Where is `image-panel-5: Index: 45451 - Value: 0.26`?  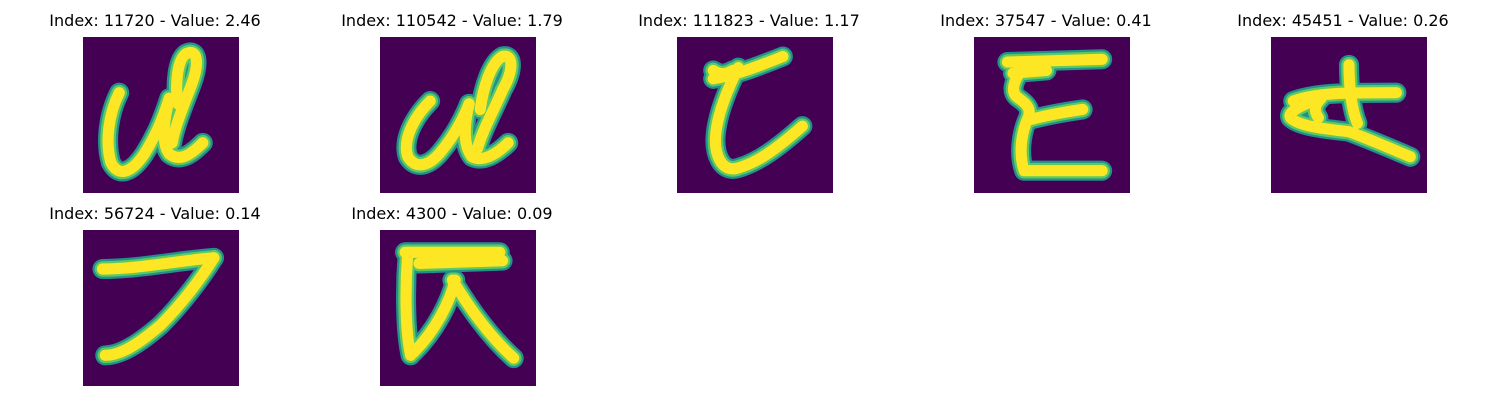
image-panel-5: Index: 45451 - Value: 0.26 is located at coordinates (1343, 100).